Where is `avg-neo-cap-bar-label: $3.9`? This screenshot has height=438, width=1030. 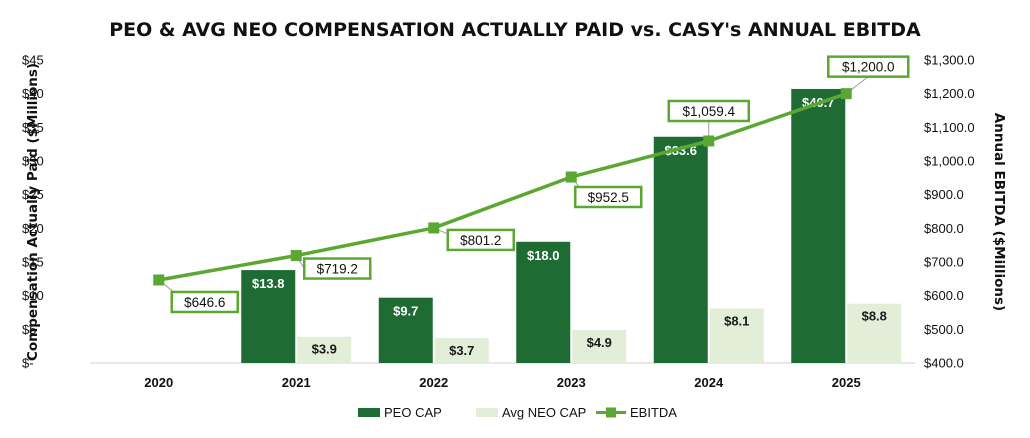 avg-neo-cap-bar-label: $3.9 is located at coordinates (324, 349).